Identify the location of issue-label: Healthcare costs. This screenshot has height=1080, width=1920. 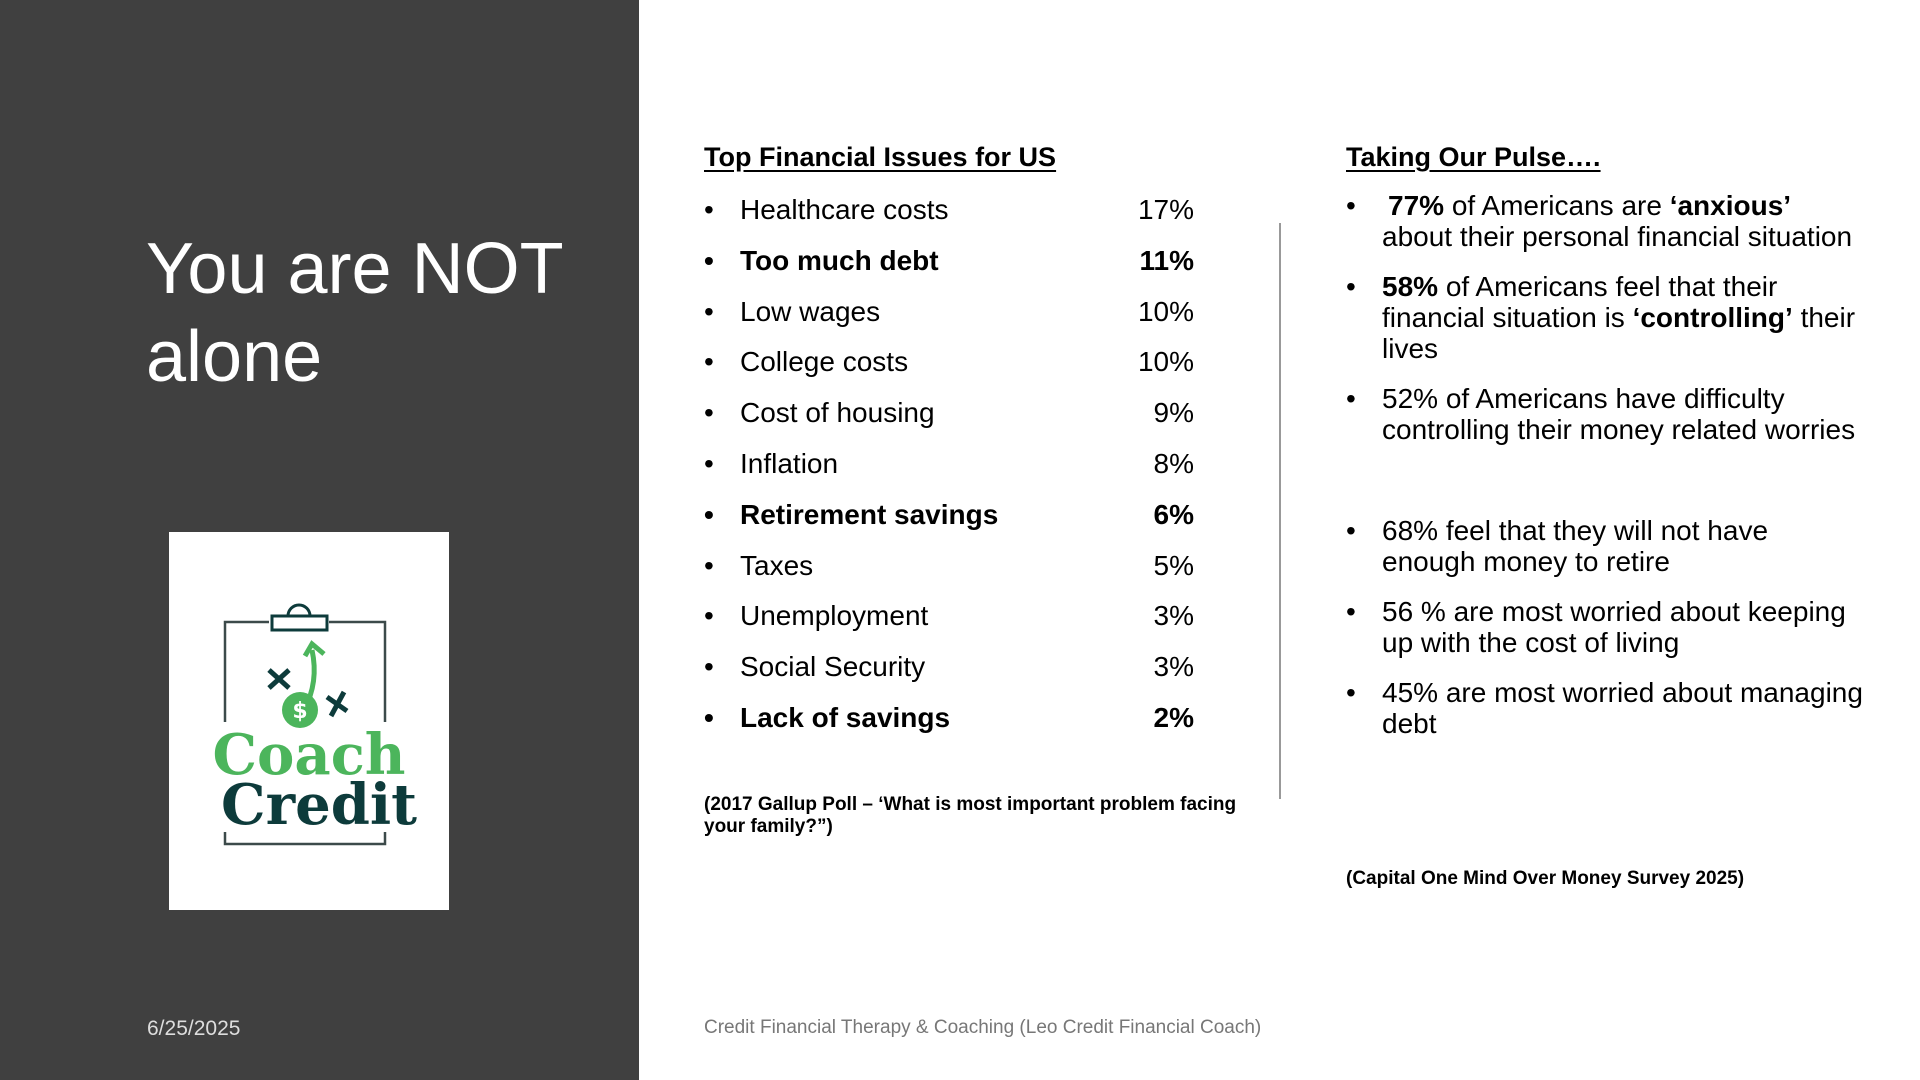
(844, 209).